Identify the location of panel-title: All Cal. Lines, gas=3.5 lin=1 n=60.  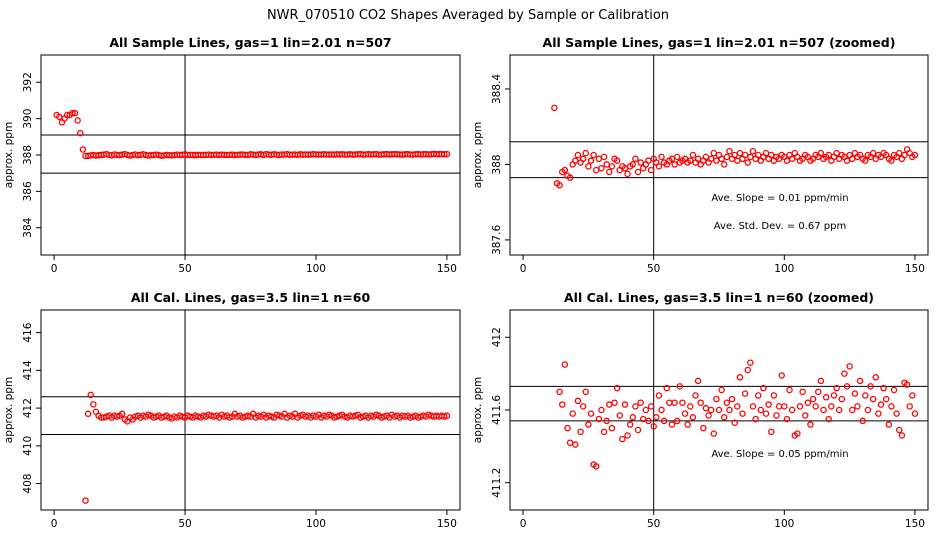
(251, 297).